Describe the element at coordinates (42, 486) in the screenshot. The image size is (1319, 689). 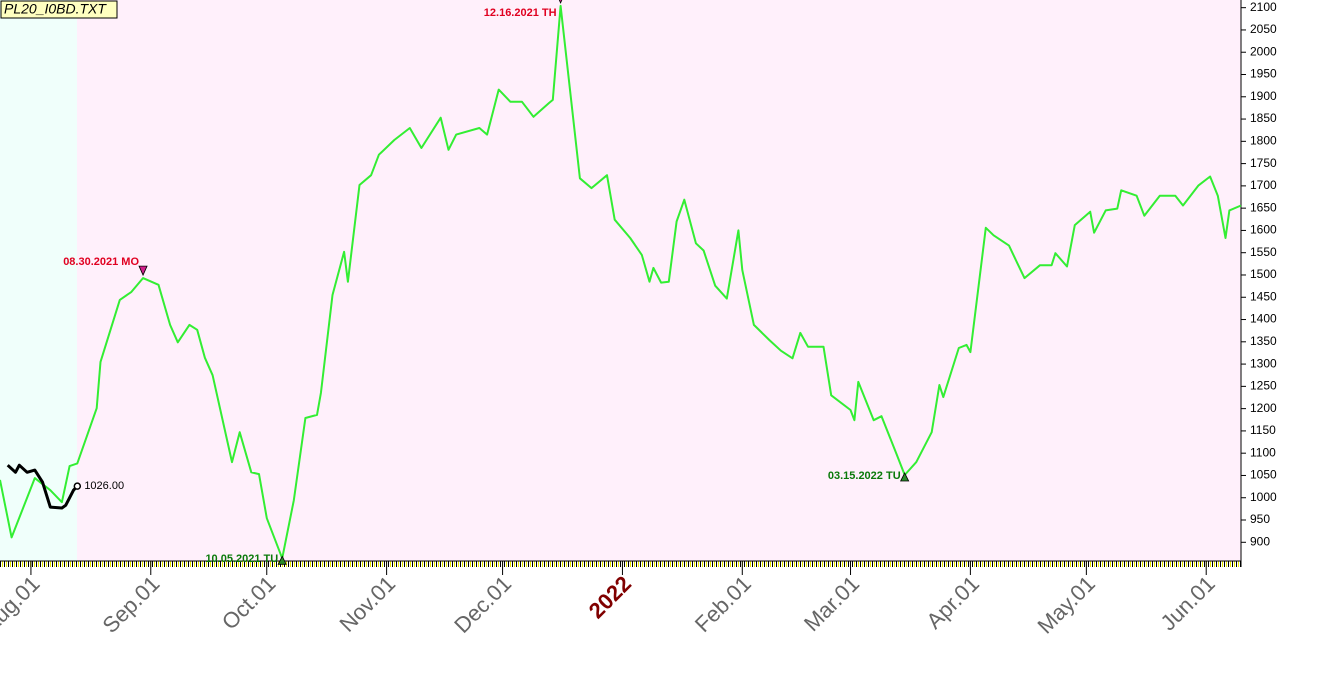
I see `series-line` at that location.